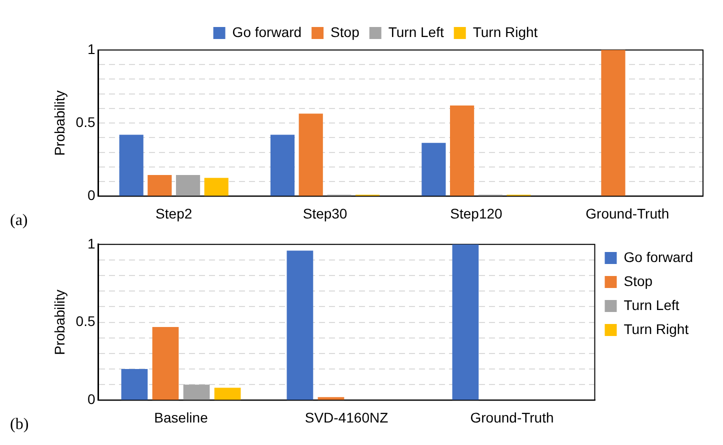 The height and width of the screenshot is (445, 723). Describe the element at coordinates (19, 425) in the screenshot. I see `text: (b)` at that location.